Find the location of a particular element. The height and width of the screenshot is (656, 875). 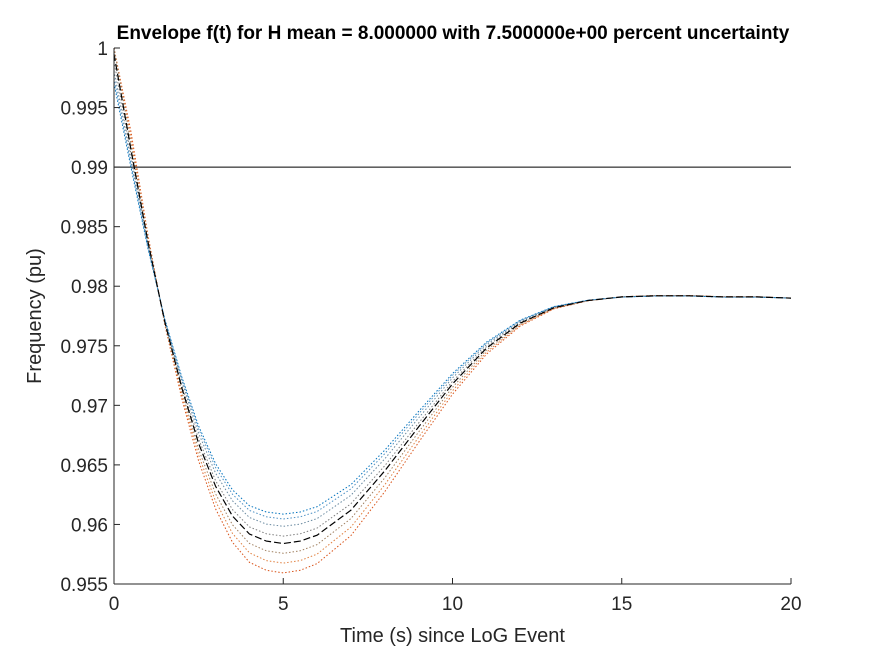

x-tick-label: 10 is located at coordinates (452, 604).